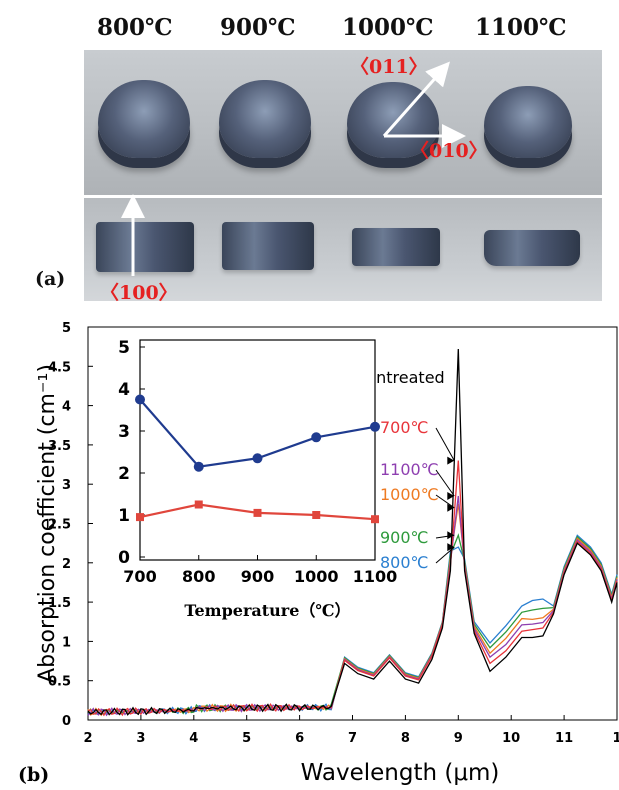  Describe the element at coordinates (59, 367) in the screenshot. I see `y-tick-label: 4.5` at that location.